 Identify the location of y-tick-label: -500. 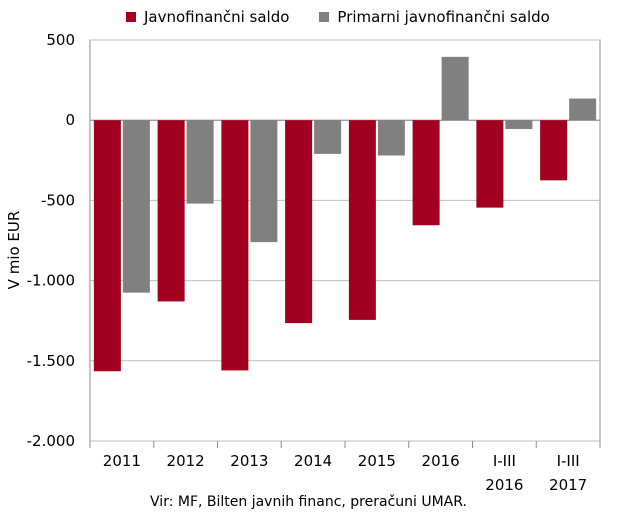
(58, 200).